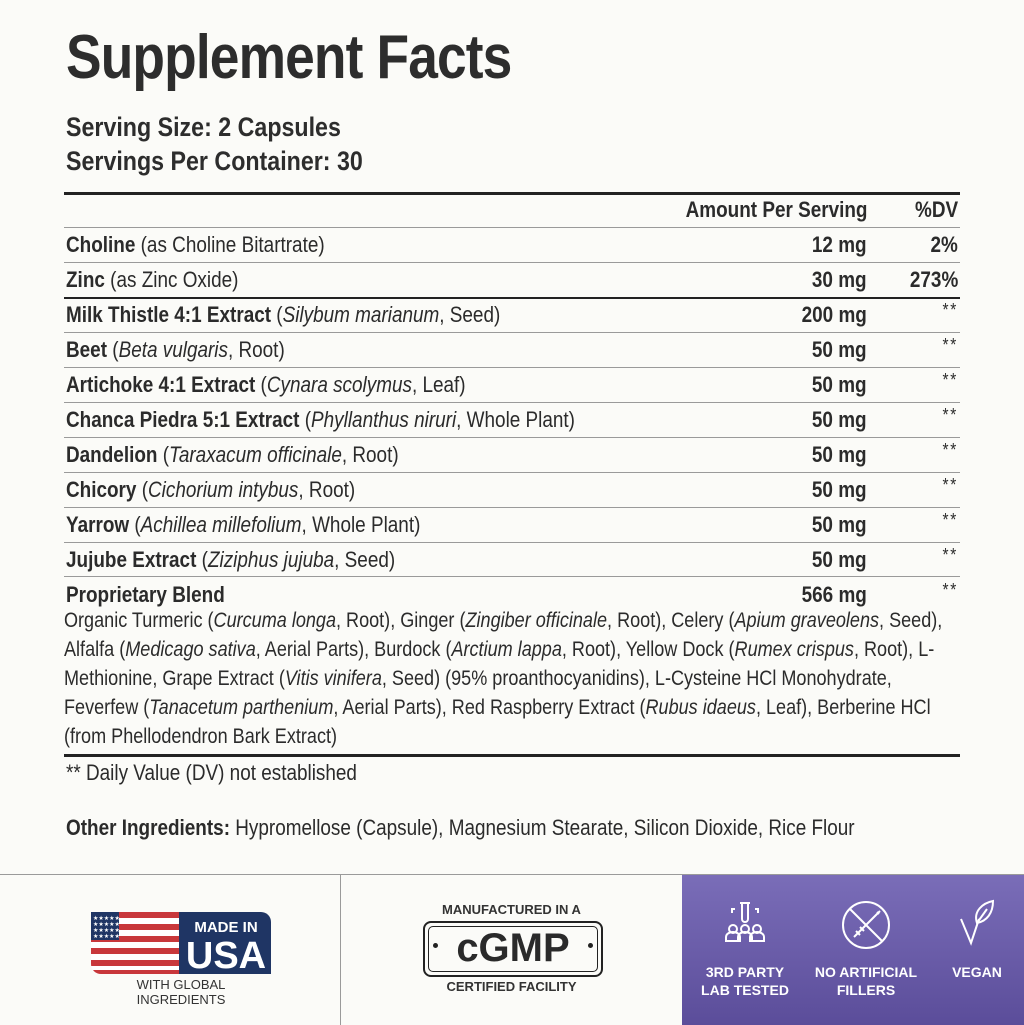 This screenshot has height=1025, width=1024. What do you see at coordinates (977, 950) in the screenshot?
I see `feature-vegan: VEGAN` at bounding box center [977, 950].